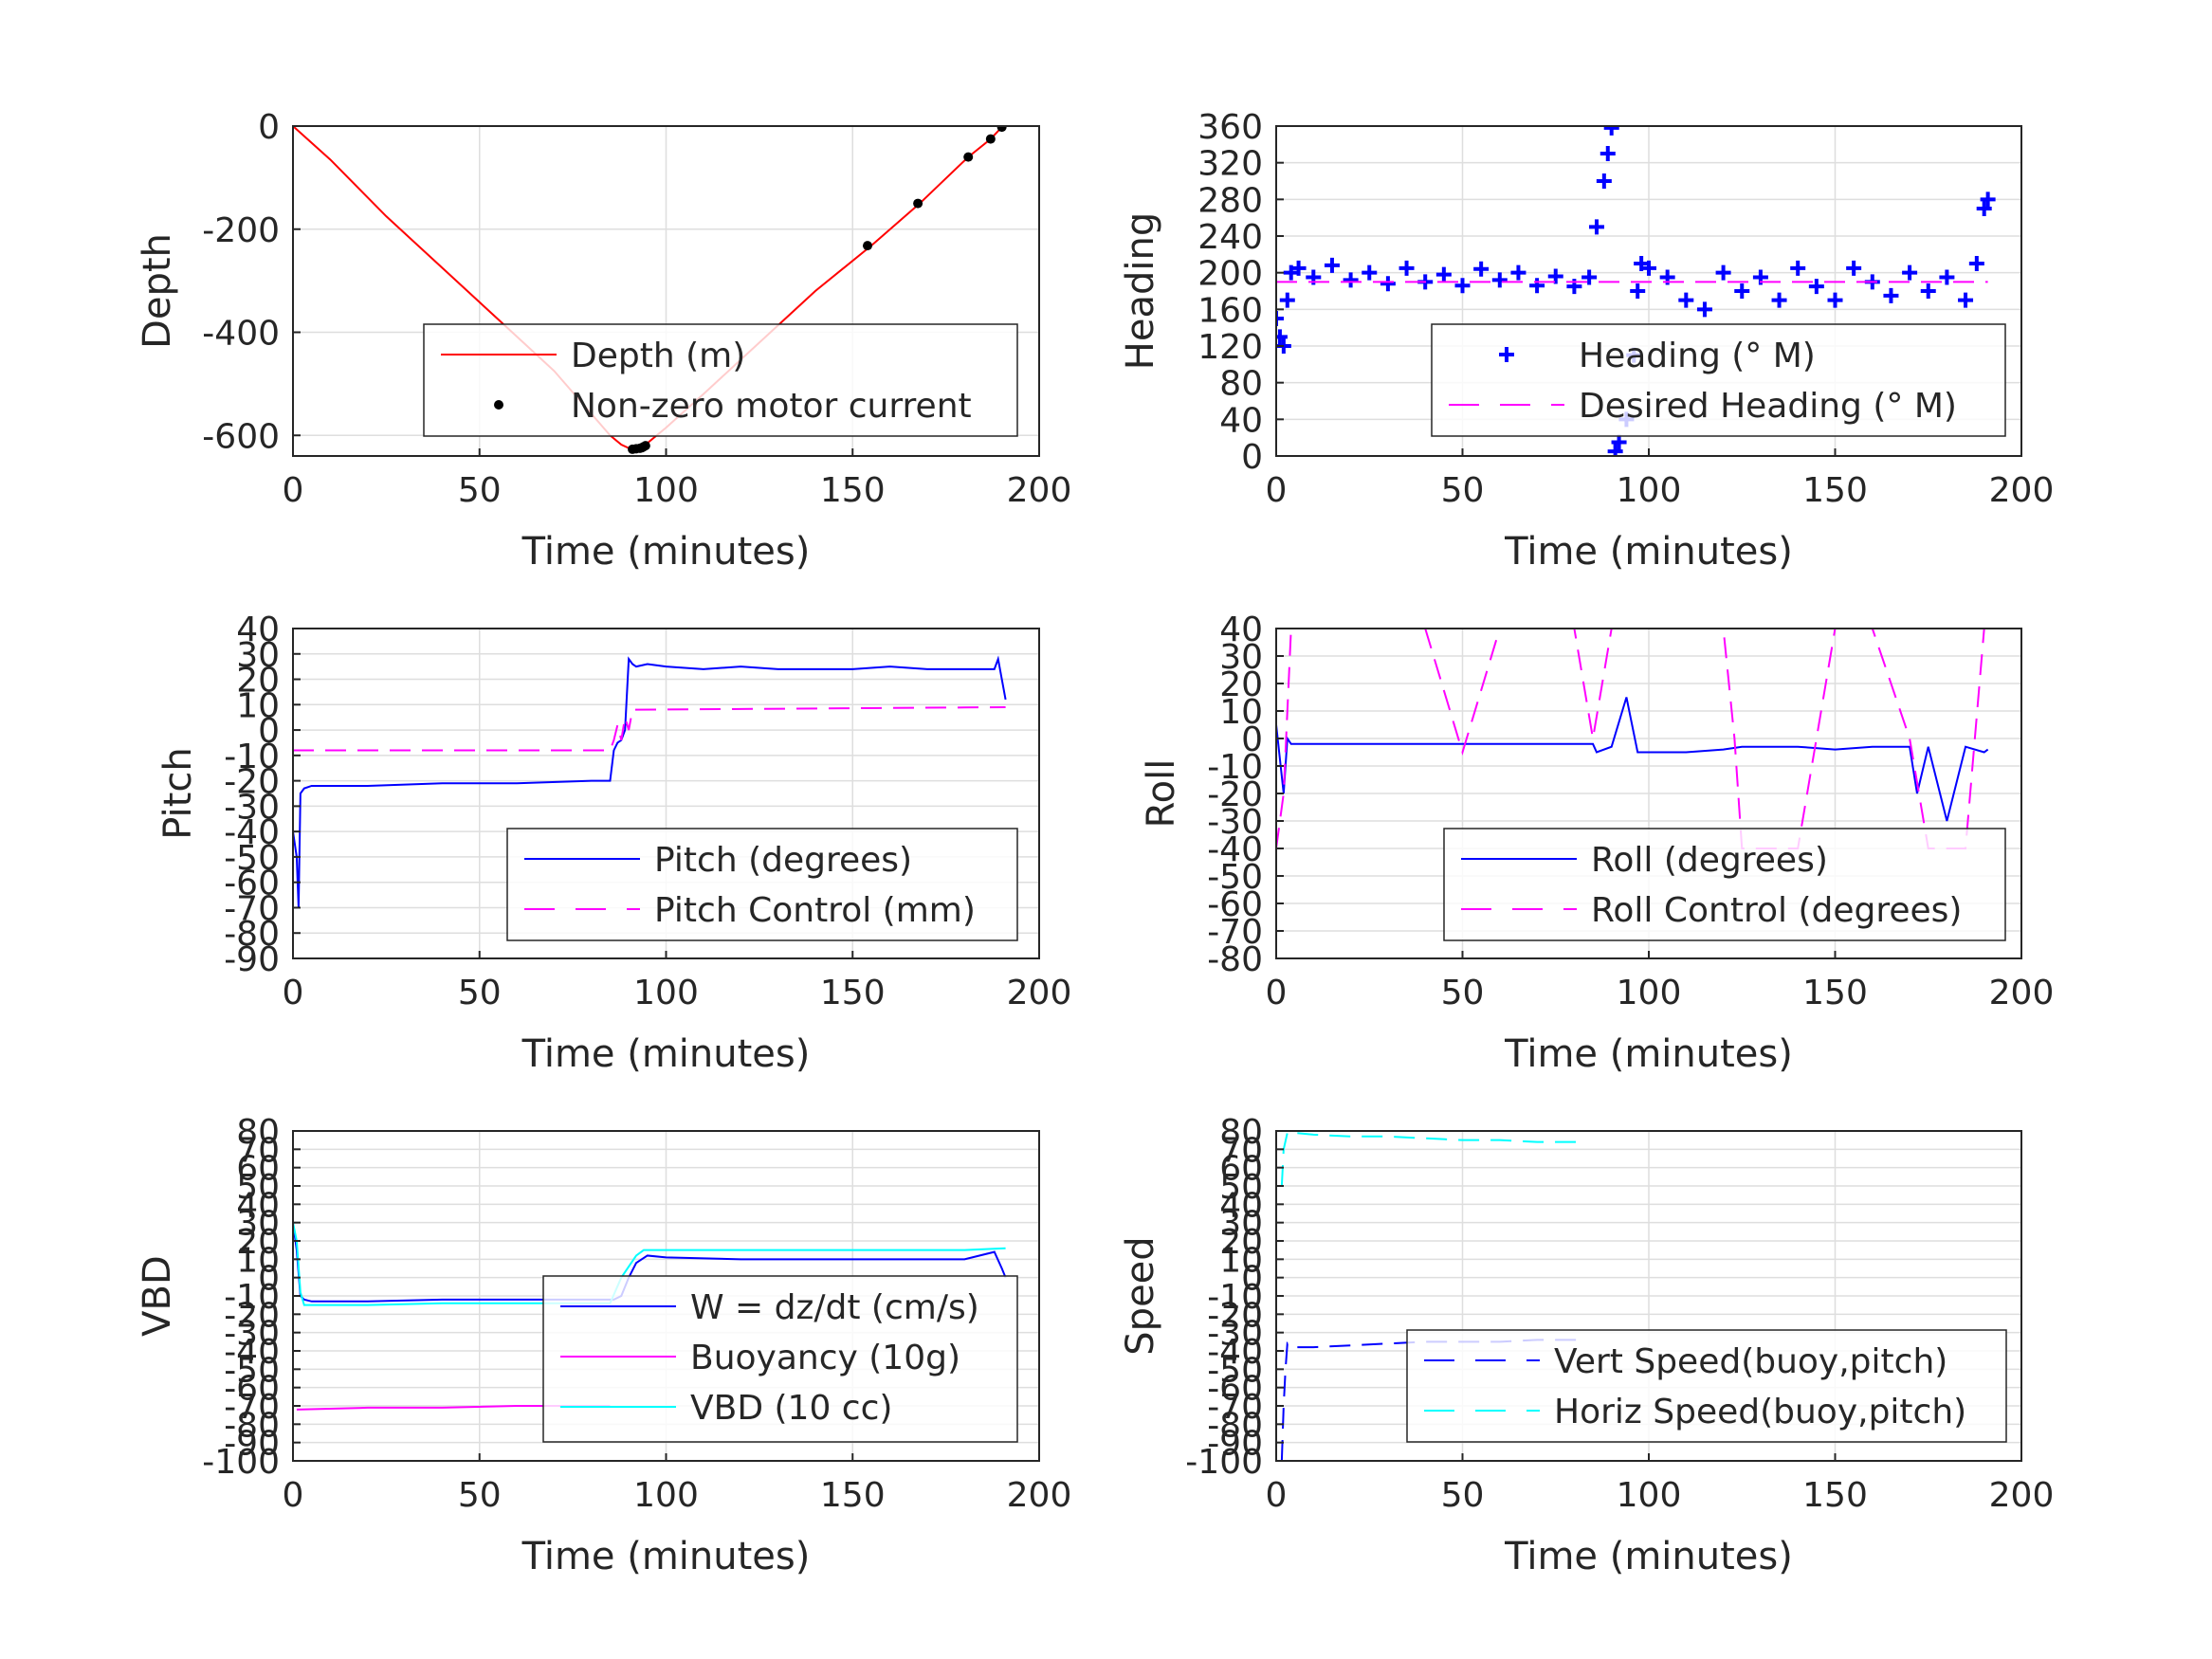 This screenshot has width=2212, height=1659. I want to click on y-tick-label: -400, so click(241, 334).